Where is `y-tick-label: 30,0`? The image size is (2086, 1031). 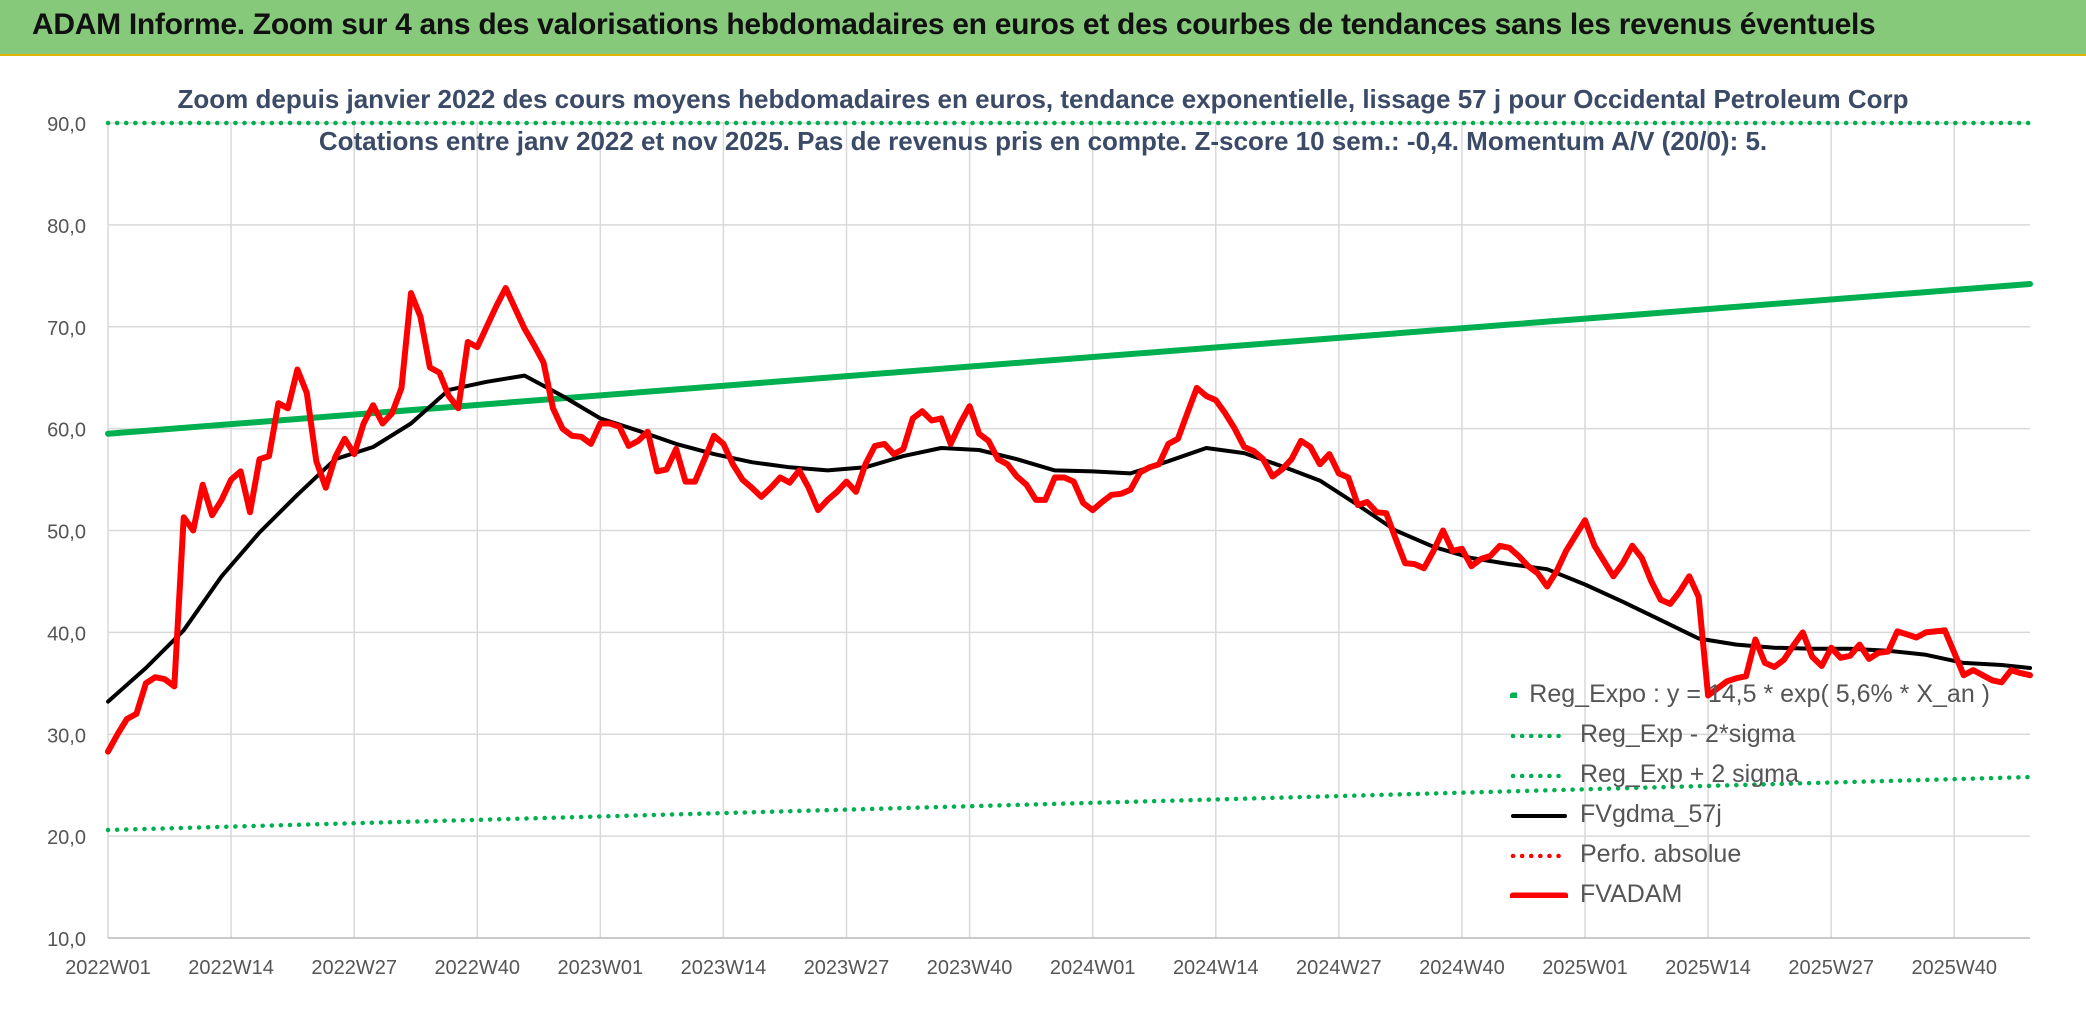
y-tick-label: 30,0 is located at coordinates (66, 736).